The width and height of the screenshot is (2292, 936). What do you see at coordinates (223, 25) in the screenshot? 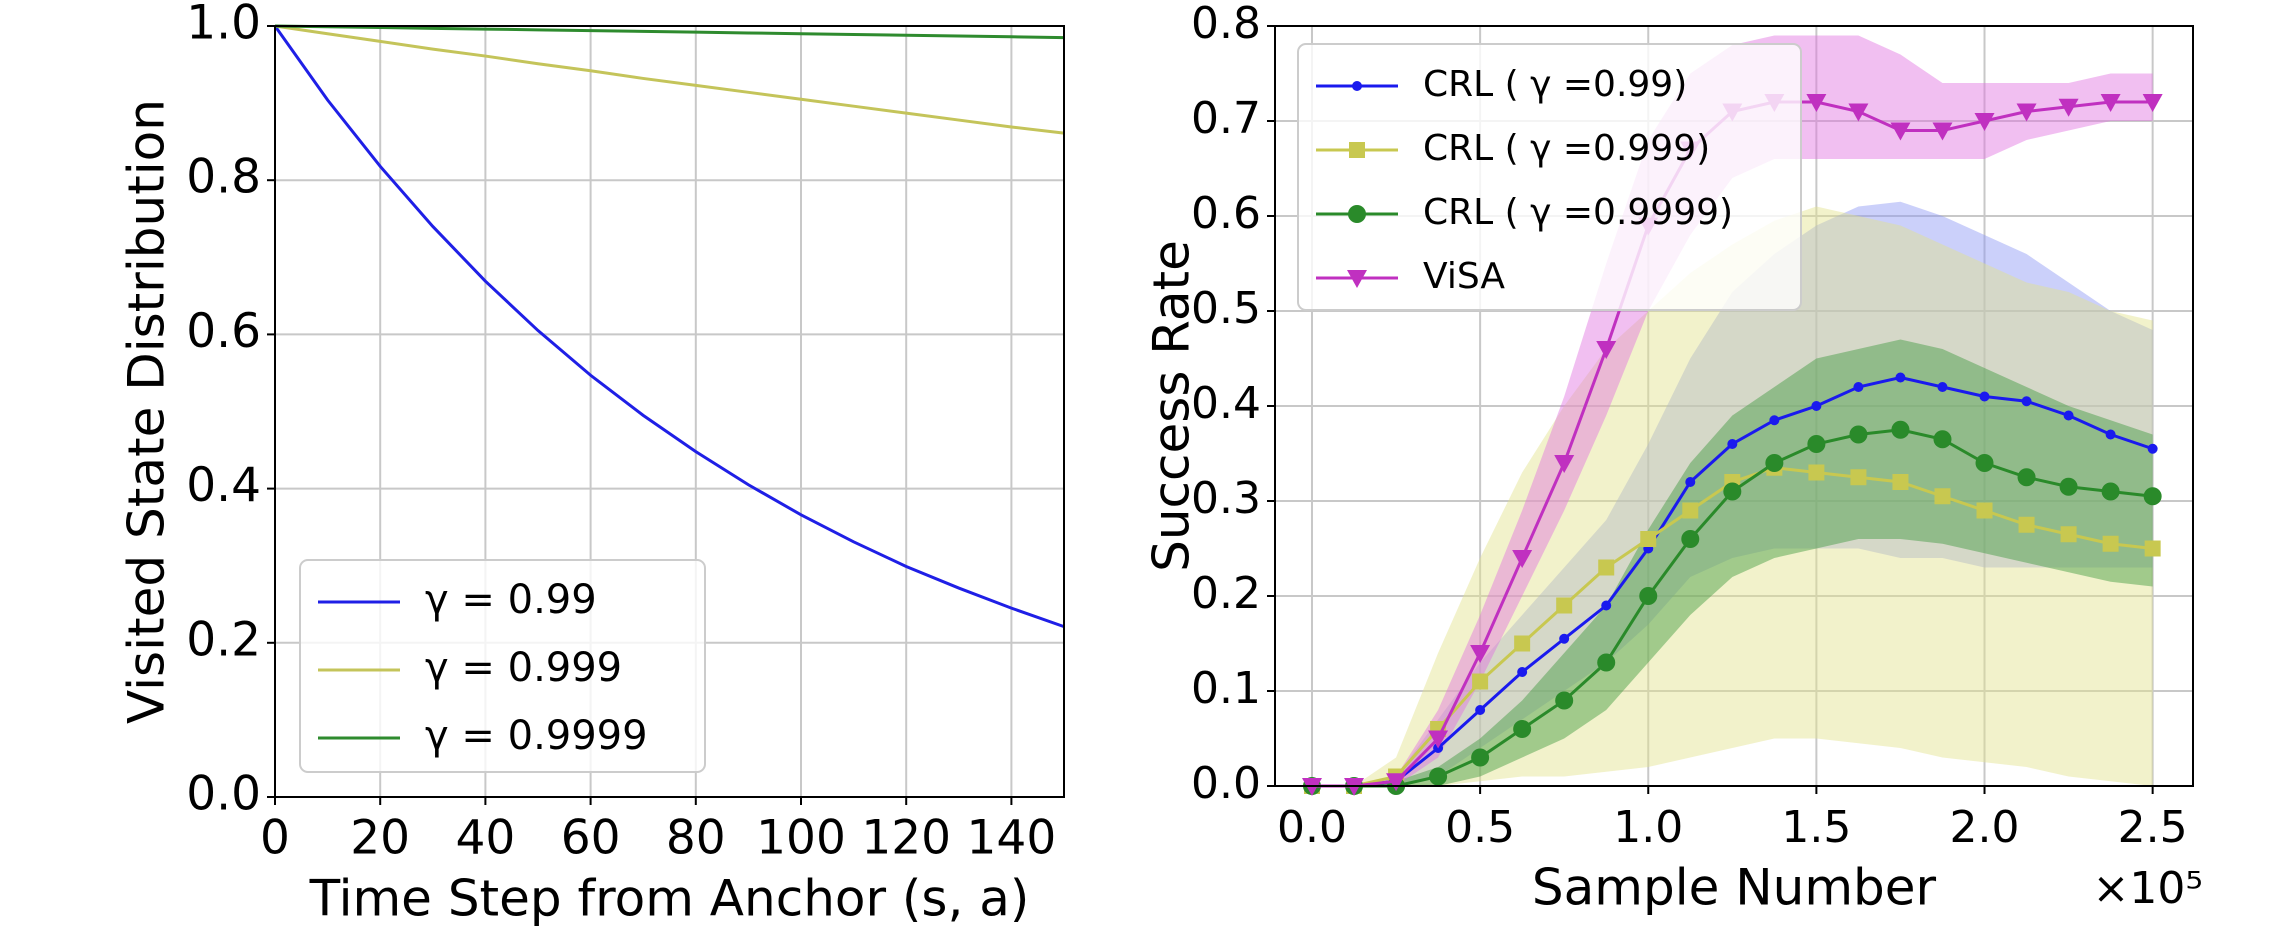
I see `y-tick-label: 1.0` at bounding box center [223, 25].